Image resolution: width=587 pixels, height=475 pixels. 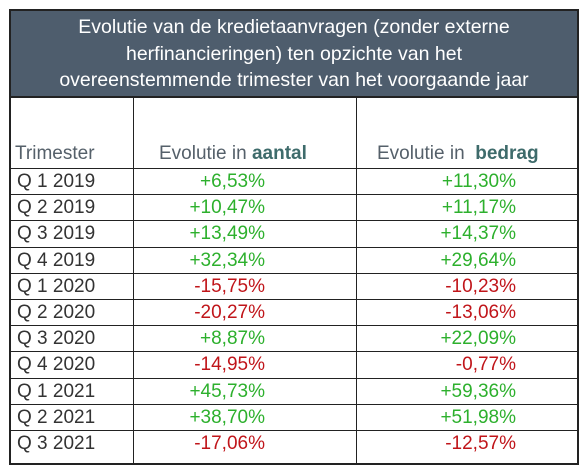 I want to click on header-bedrag-bold: bedrag, so click(x=507, y=153).